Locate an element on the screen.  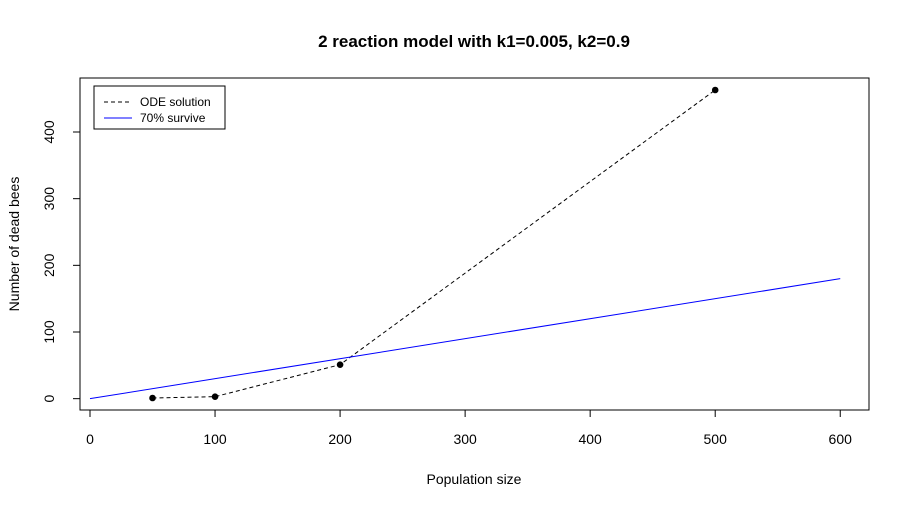
x-tick-label: 600 is located at coordinates (841, 439).